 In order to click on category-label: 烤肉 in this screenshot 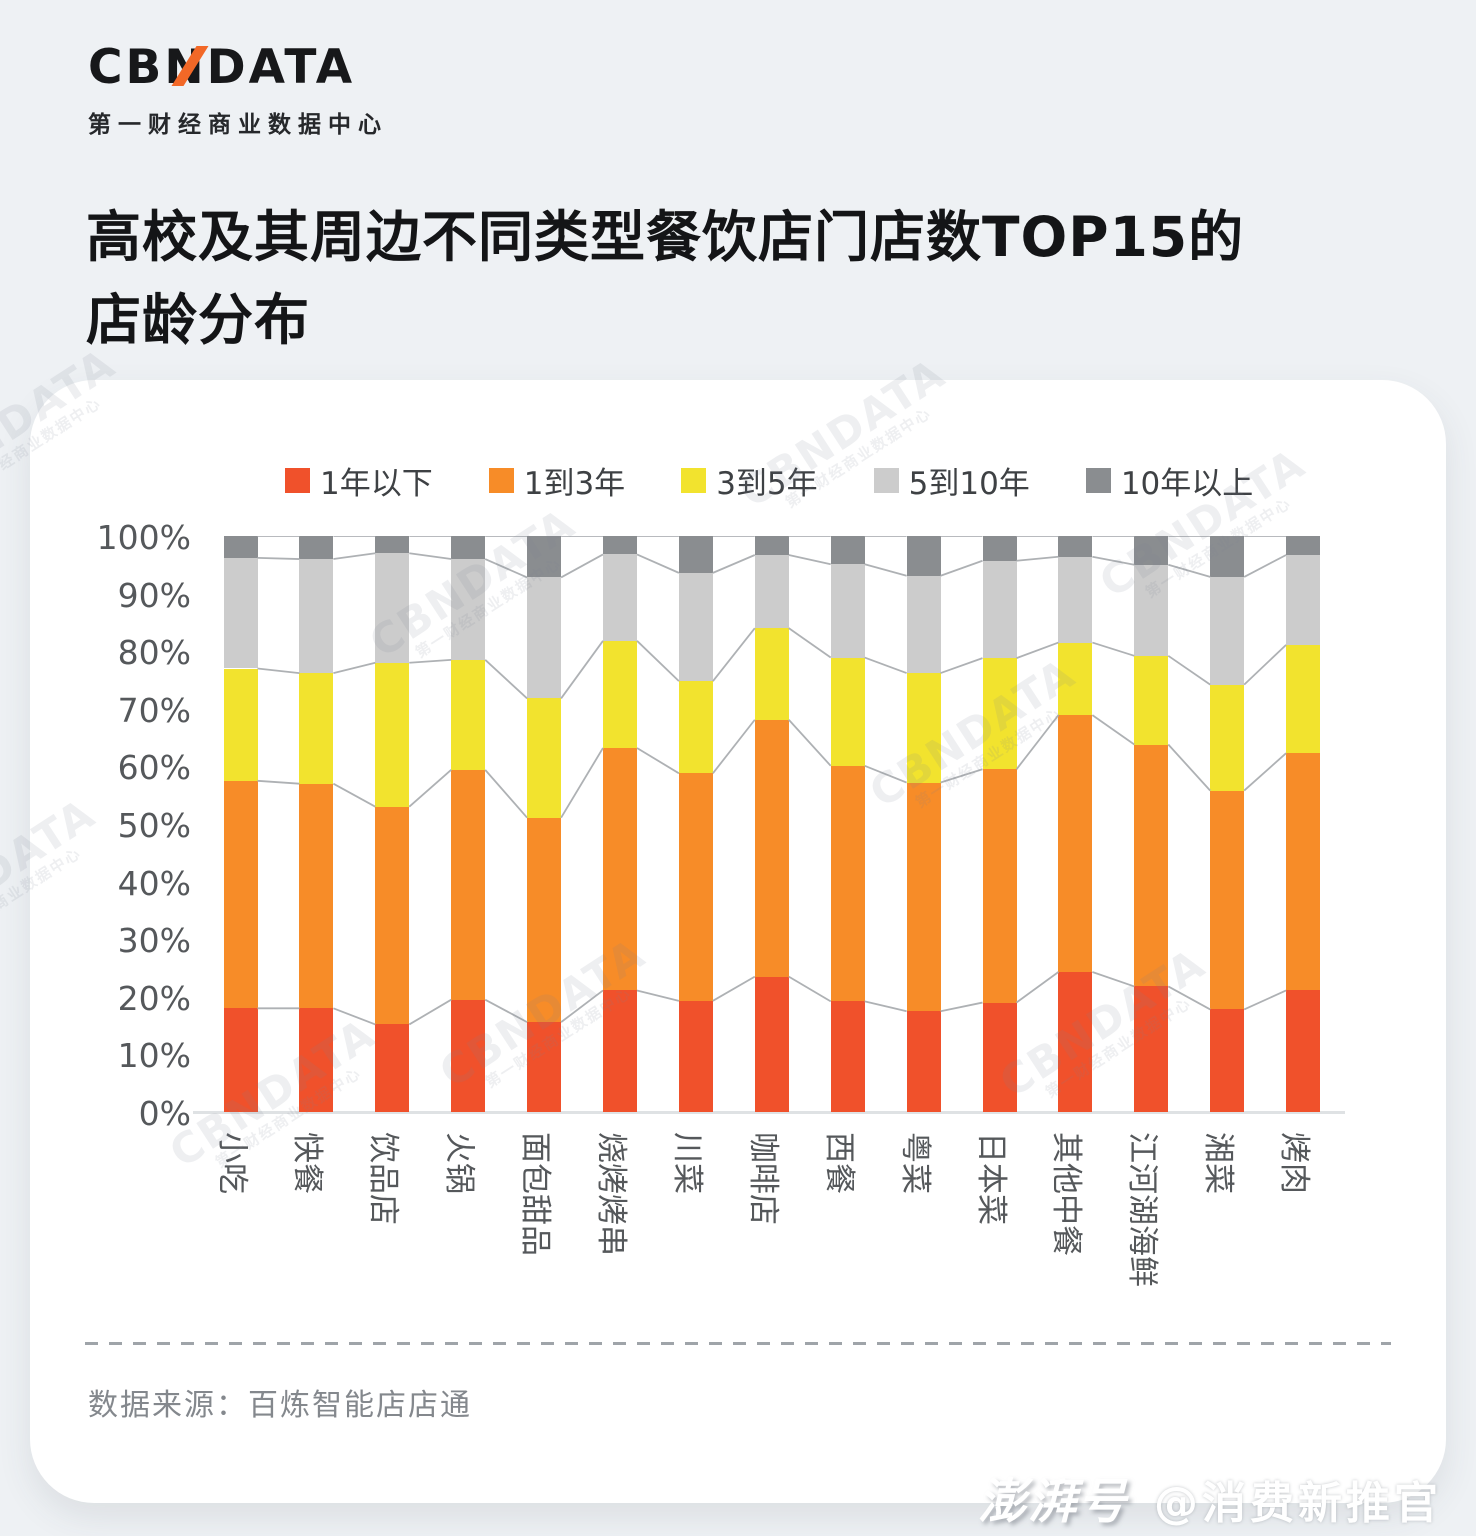, I will do `click(1294, 1163)`.